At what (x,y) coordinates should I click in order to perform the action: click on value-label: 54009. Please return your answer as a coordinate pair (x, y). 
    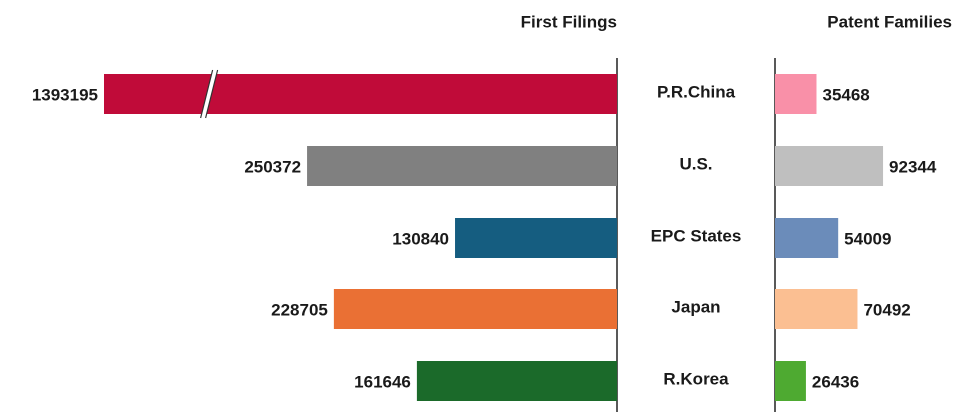
    Looking at the image, I should click on (867, 238).